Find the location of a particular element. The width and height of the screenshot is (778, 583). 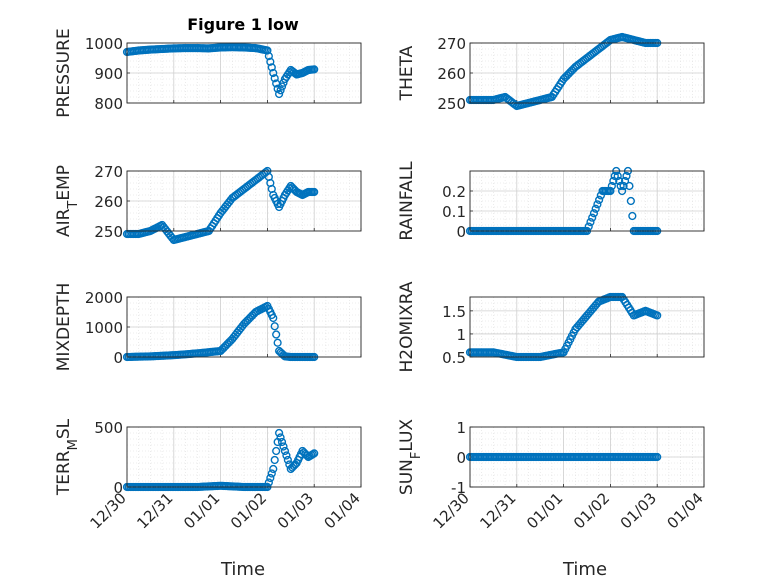

y-tick-label: 0.1 is located at coordinates (454, 212).